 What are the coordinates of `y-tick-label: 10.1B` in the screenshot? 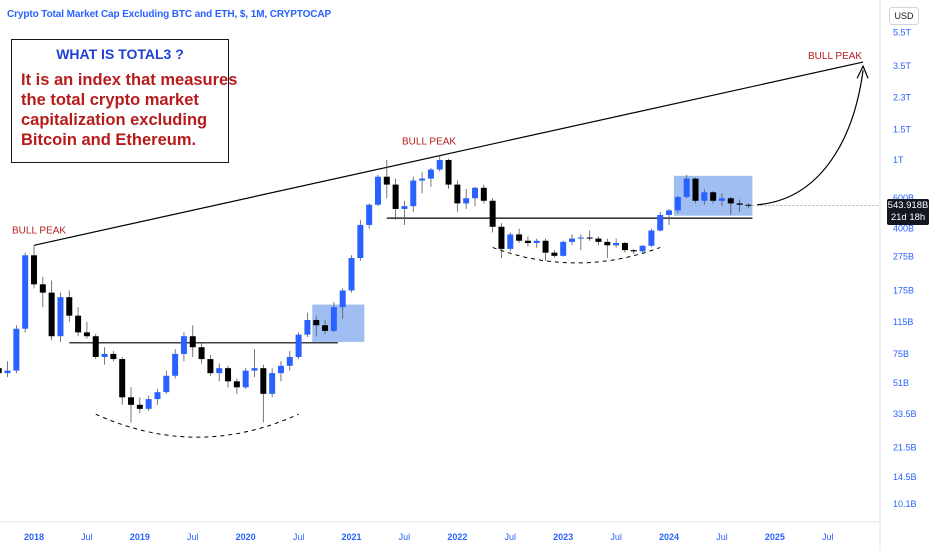 It's located at (905, 504).